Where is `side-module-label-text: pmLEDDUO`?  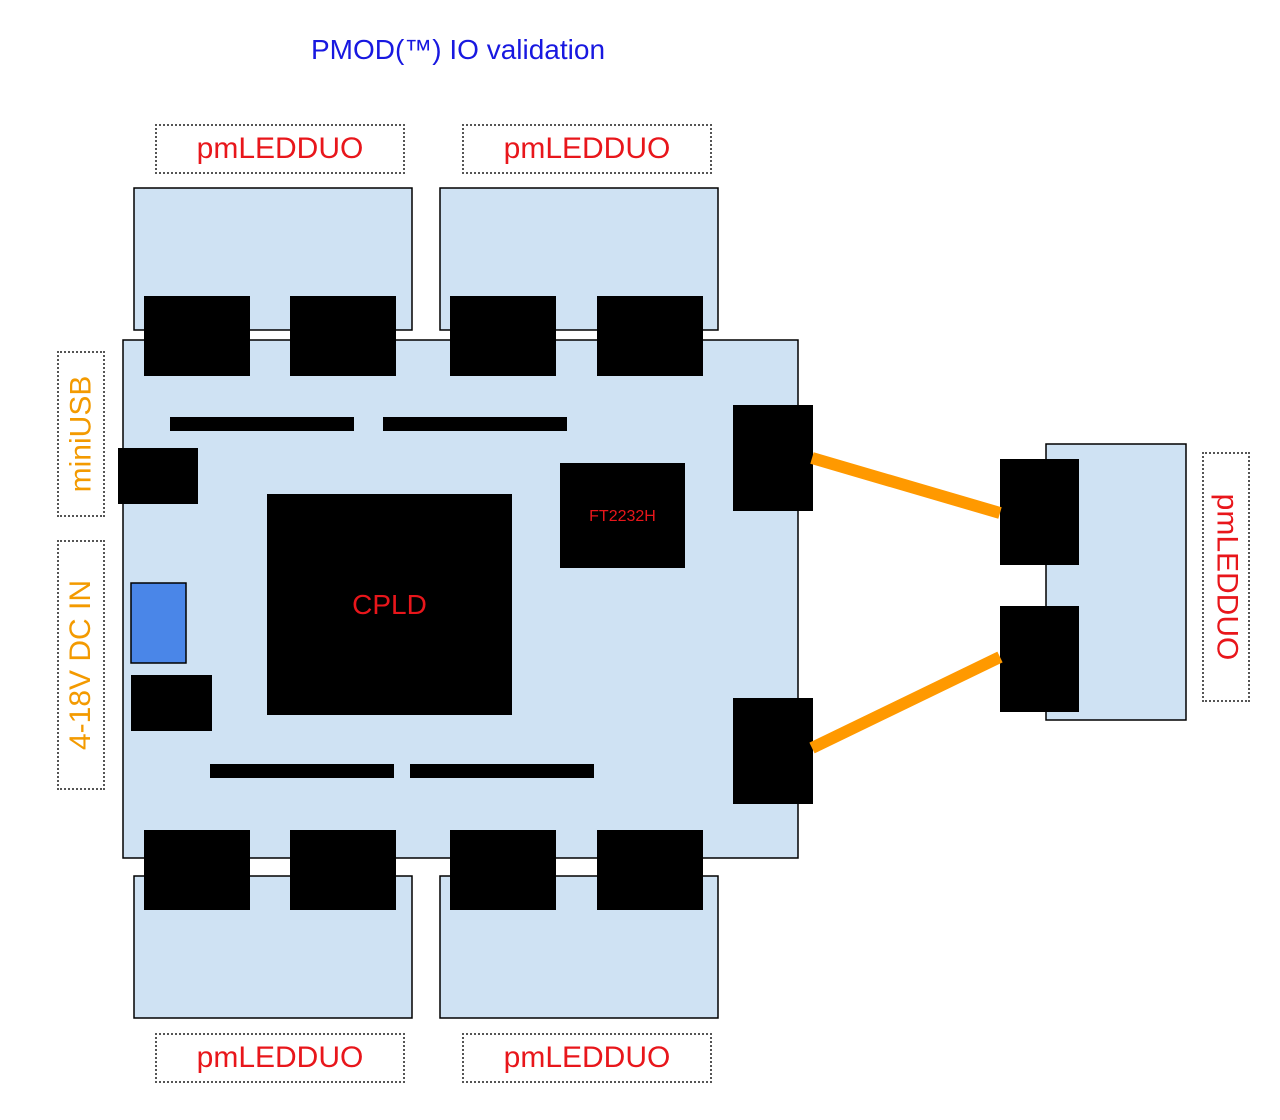 side-module-label-text: pmLEDDUO is located at coordinates (1227, 577).